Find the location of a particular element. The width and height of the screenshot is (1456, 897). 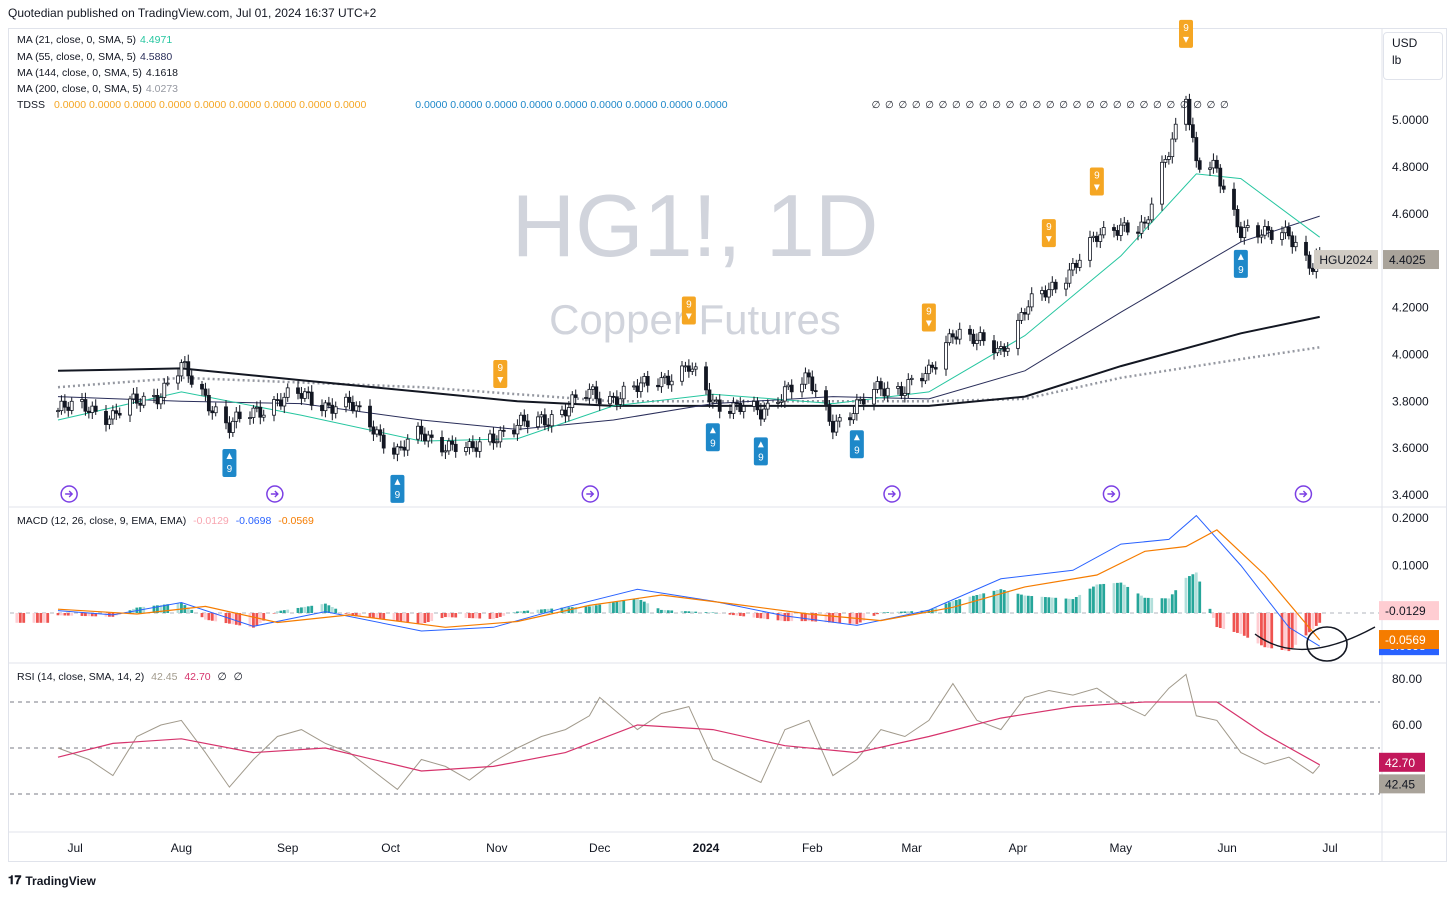

td-sell-arrow-icon is located at coordinates (1096, 187).